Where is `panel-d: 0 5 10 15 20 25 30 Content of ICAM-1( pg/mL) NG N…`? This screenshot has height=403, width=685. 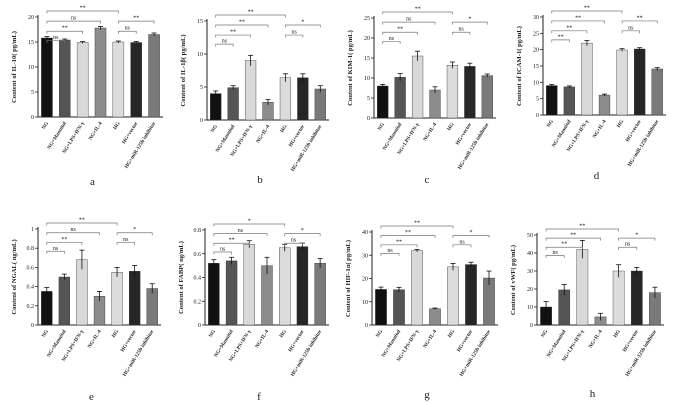
panel-d: 0 5 10 15 20 25 30 Content of ICAM-1( pg/mL) NG N… is located at coordinates (591, 94).